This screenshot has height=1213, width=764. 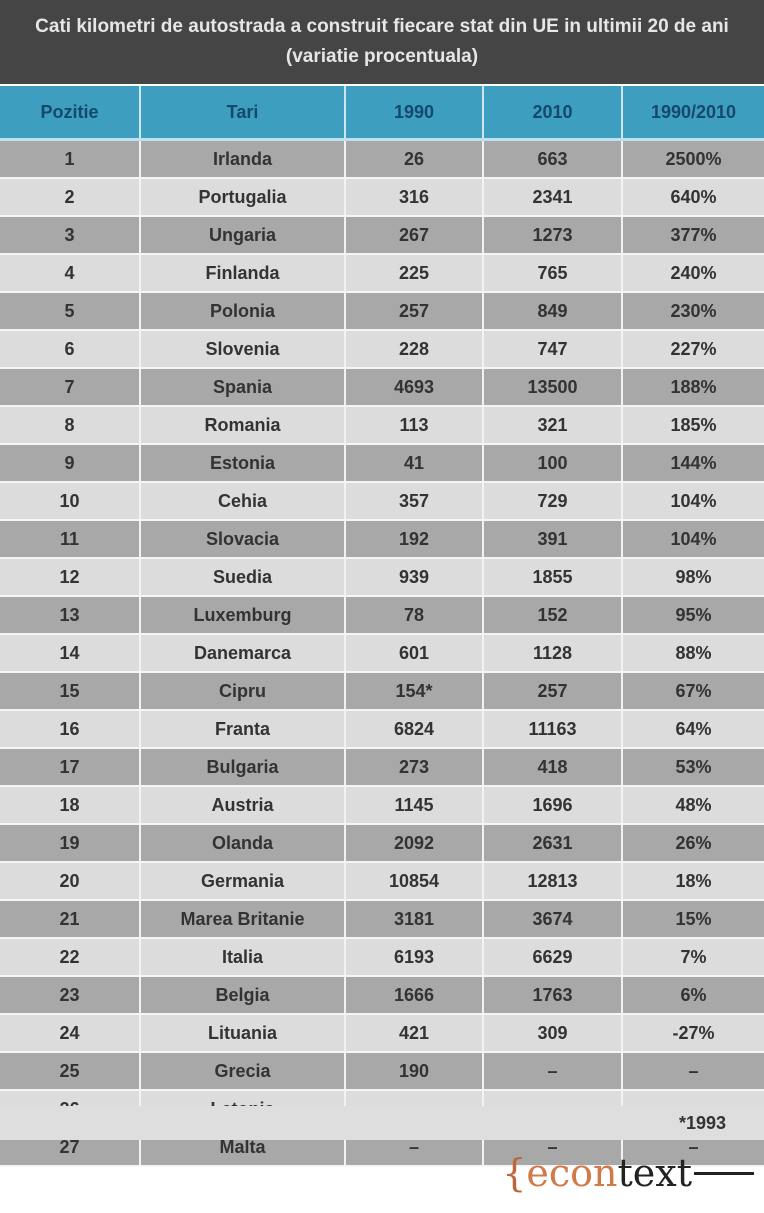 What do you see at coordinates (413, 957) in the screenshot?
I see `cell-1990: 6193` at bounding box center [413, 957].